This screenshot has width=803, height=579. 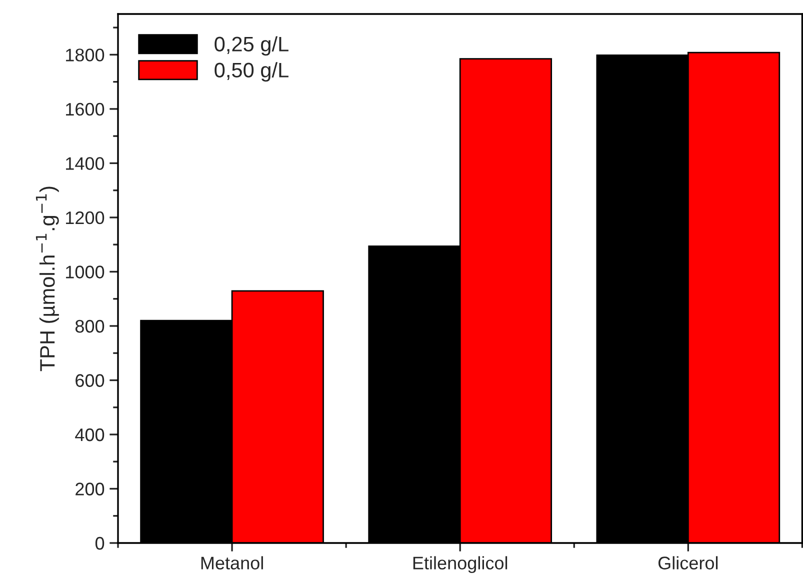 I want to click on x-tick-label: Metanol, so click(x=232, y=563).